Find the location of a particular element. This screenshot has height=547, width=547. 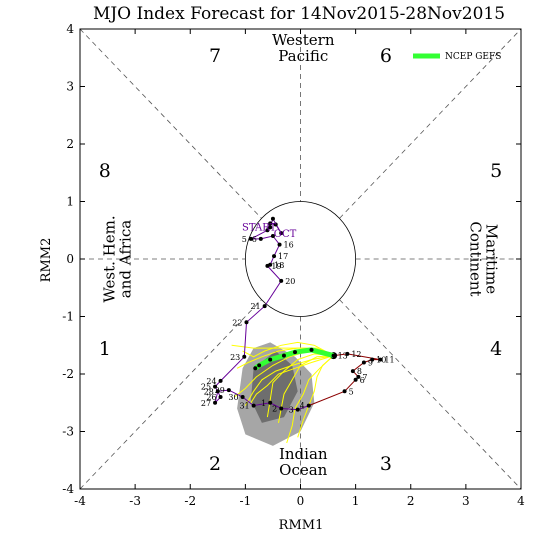

observed-point-label: 7 is located at coordinates (364, 377).